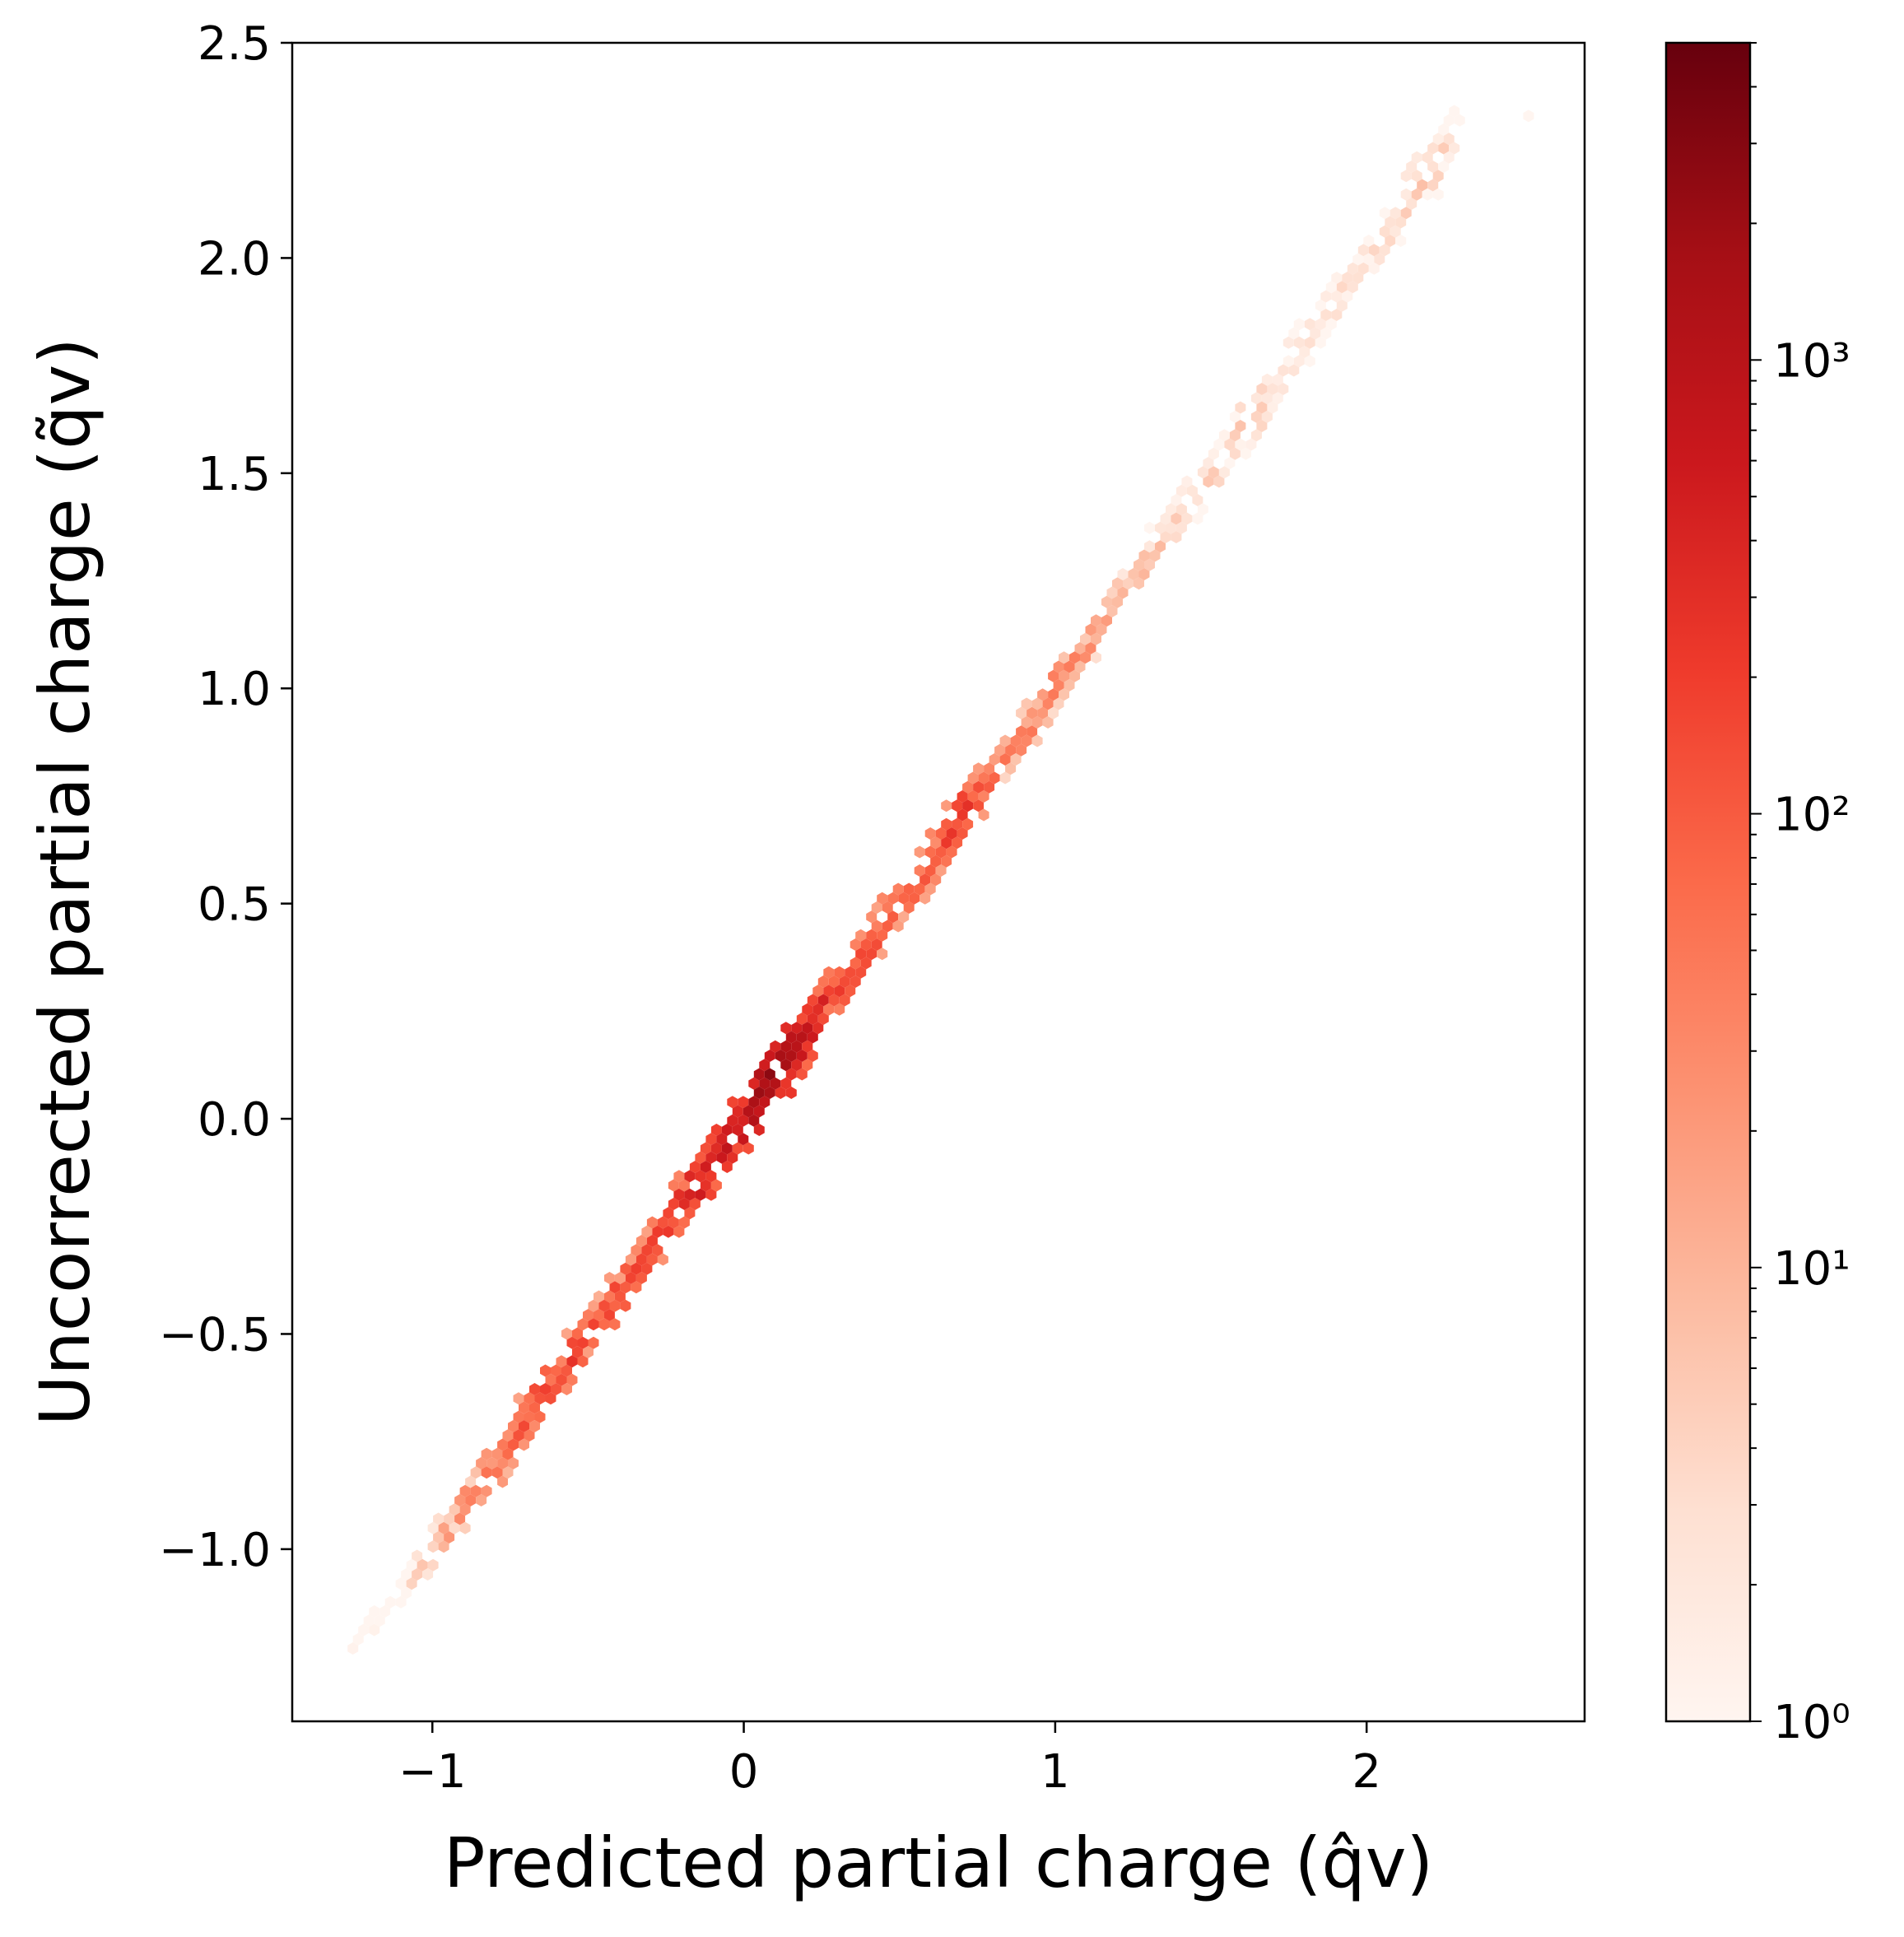  I want to click on y-tick-label: 2.0, so click(234, 259).